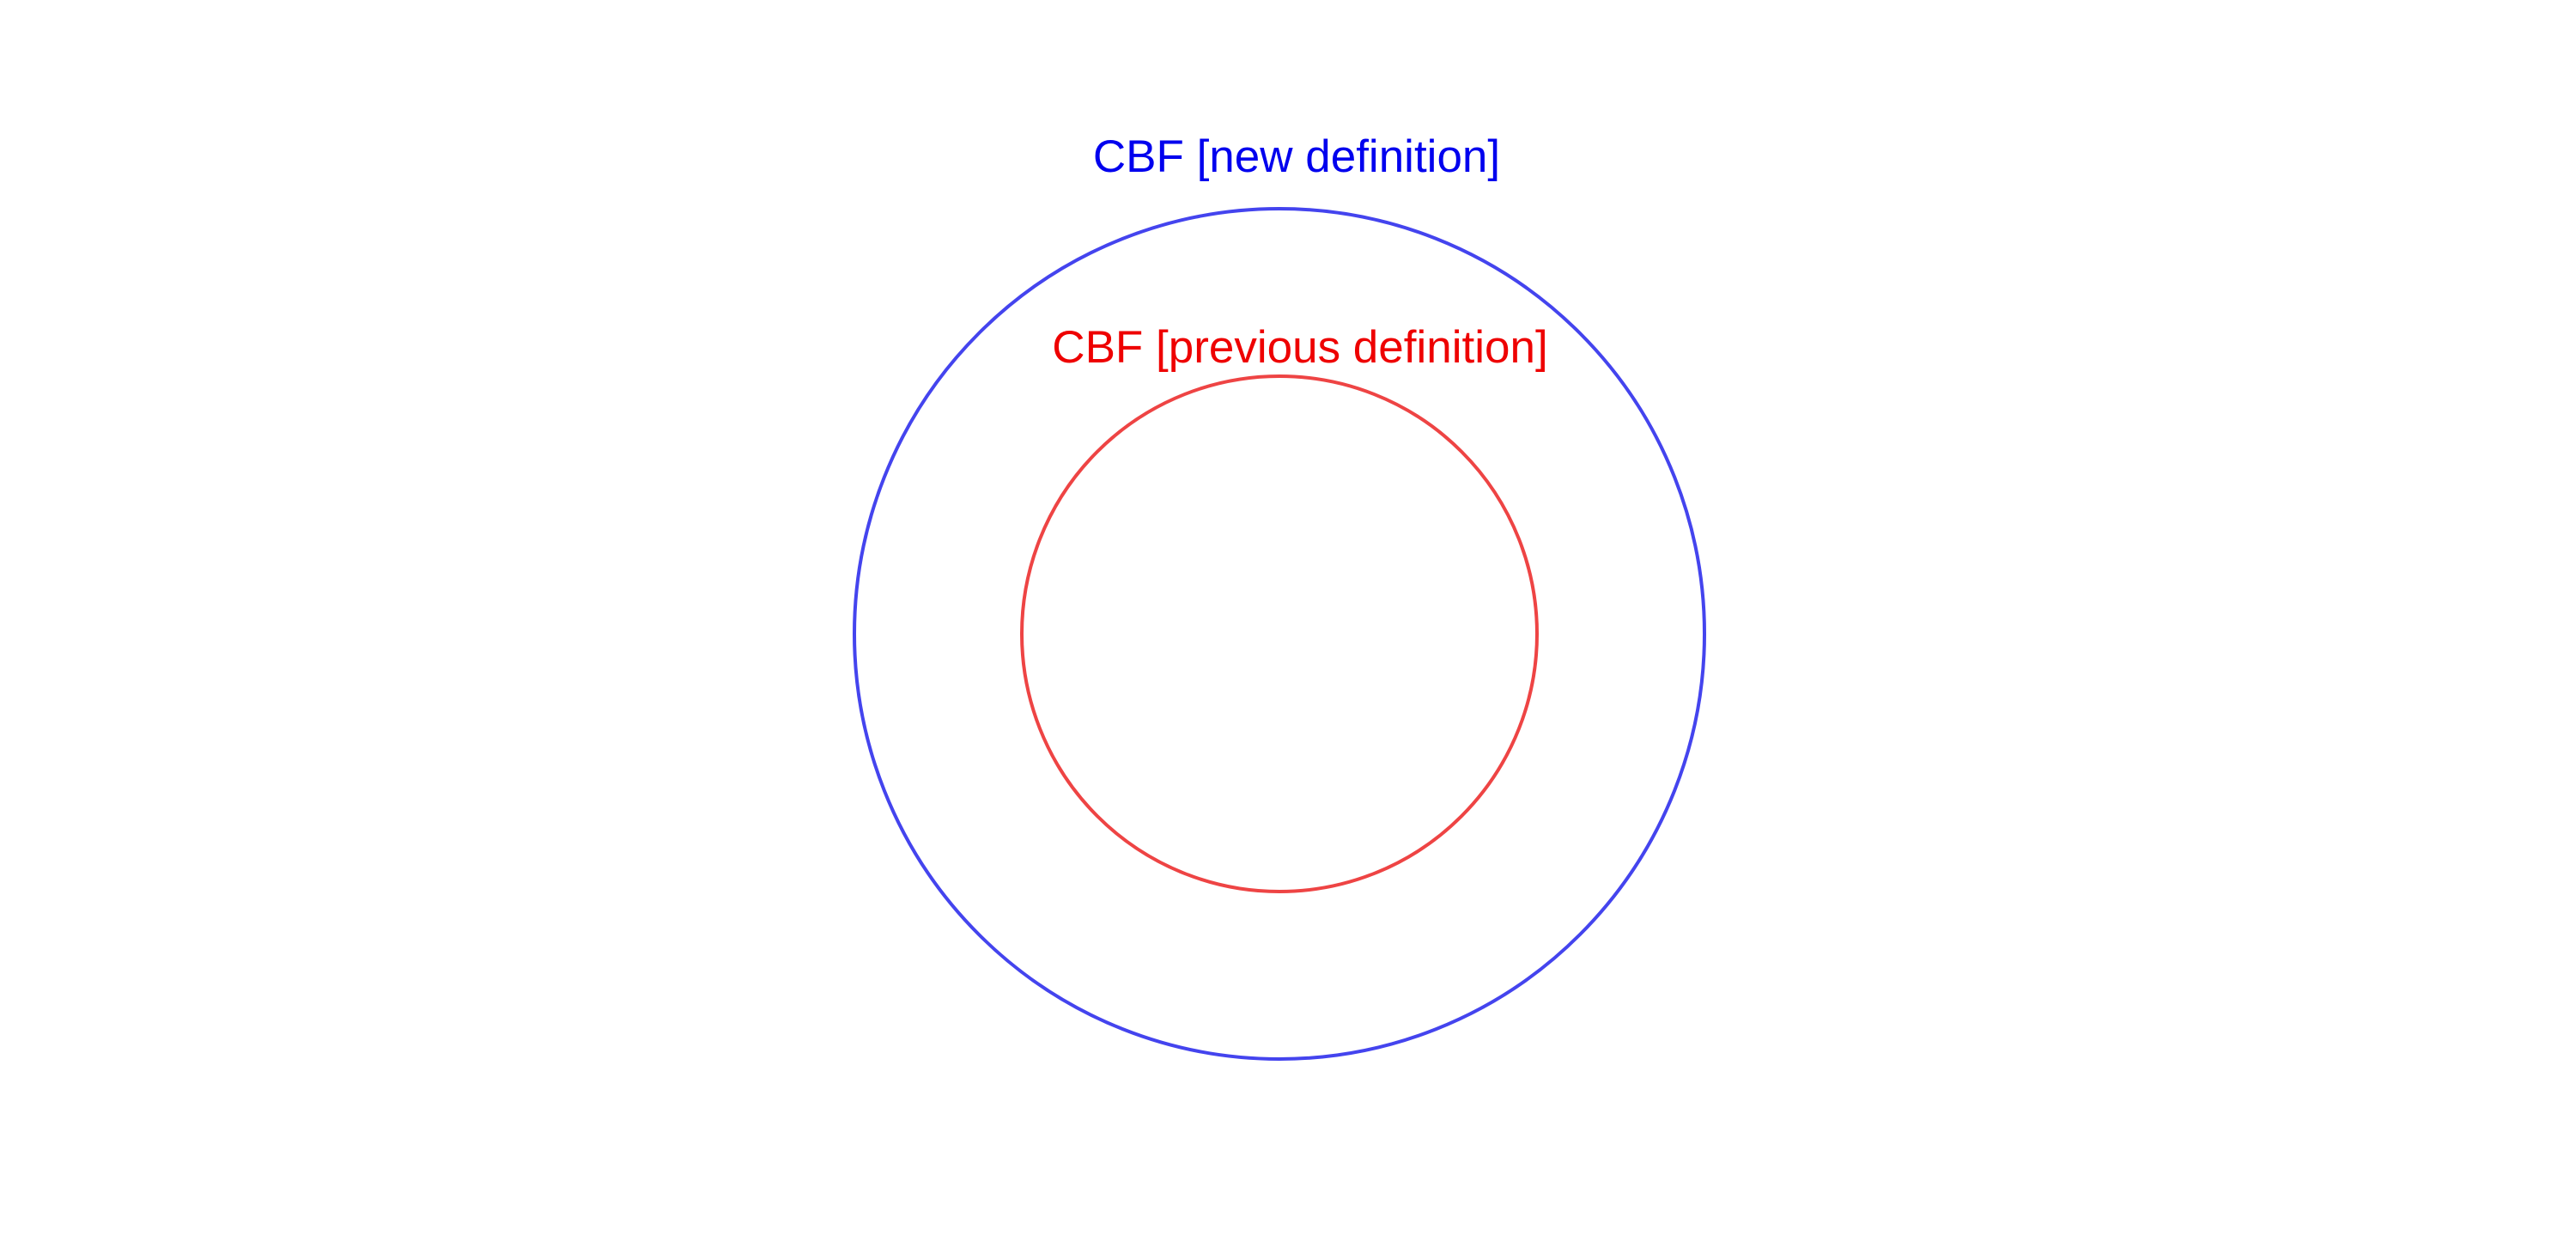 This screenshot has height=1254, width=2576. What do you see at coordinates (1299, 347) in the screenshot?
I see `inner-circle-label: CBF [previous definition]` at bounding box center [1299, 347].